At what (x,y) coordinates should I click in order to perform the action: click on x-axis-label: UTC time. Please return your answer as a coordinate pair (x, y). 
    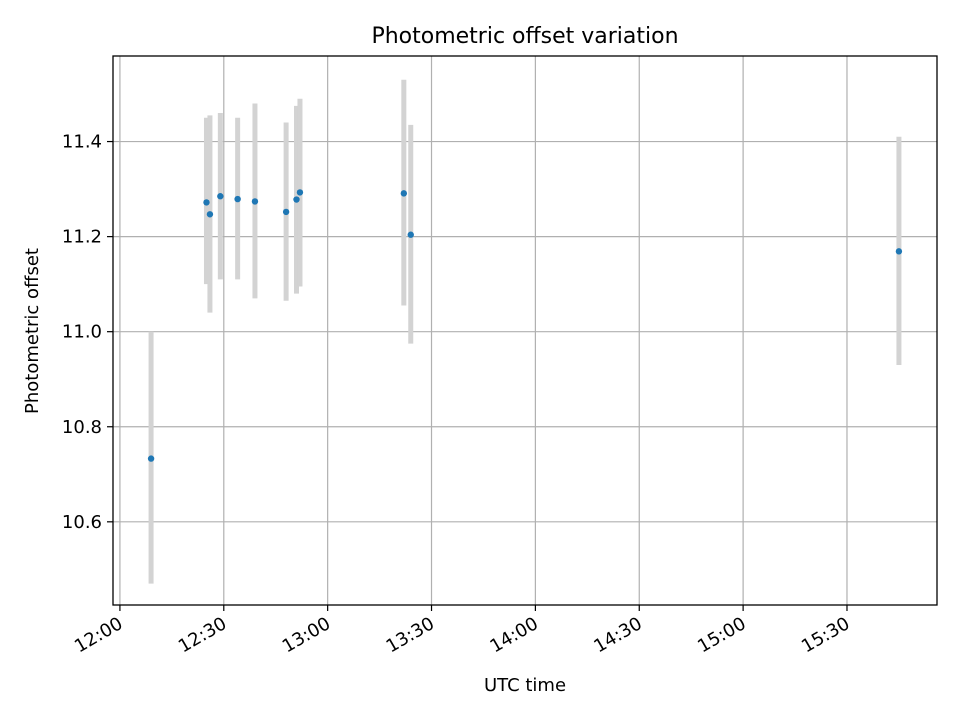
    Looking at the image, I should click on (525, 685).